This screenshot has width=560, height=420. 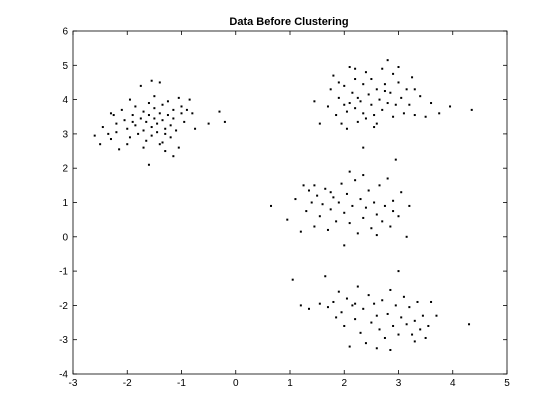 What do you see at coordinates (63, 306) in the screenshot?
I see `y-tick-label: -2` at bounding box center [63, 306].